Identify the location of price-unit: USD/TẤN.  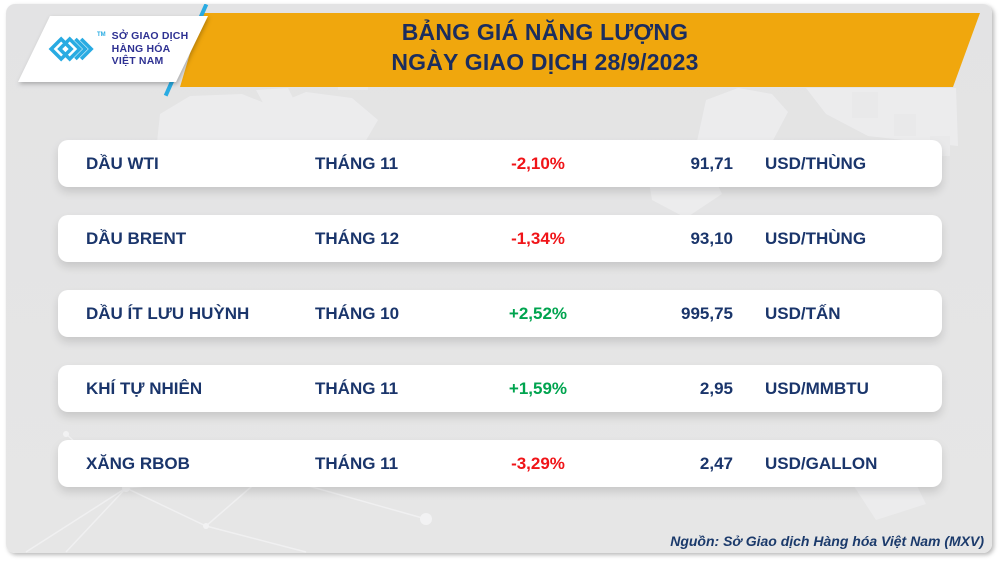
(803, 313).